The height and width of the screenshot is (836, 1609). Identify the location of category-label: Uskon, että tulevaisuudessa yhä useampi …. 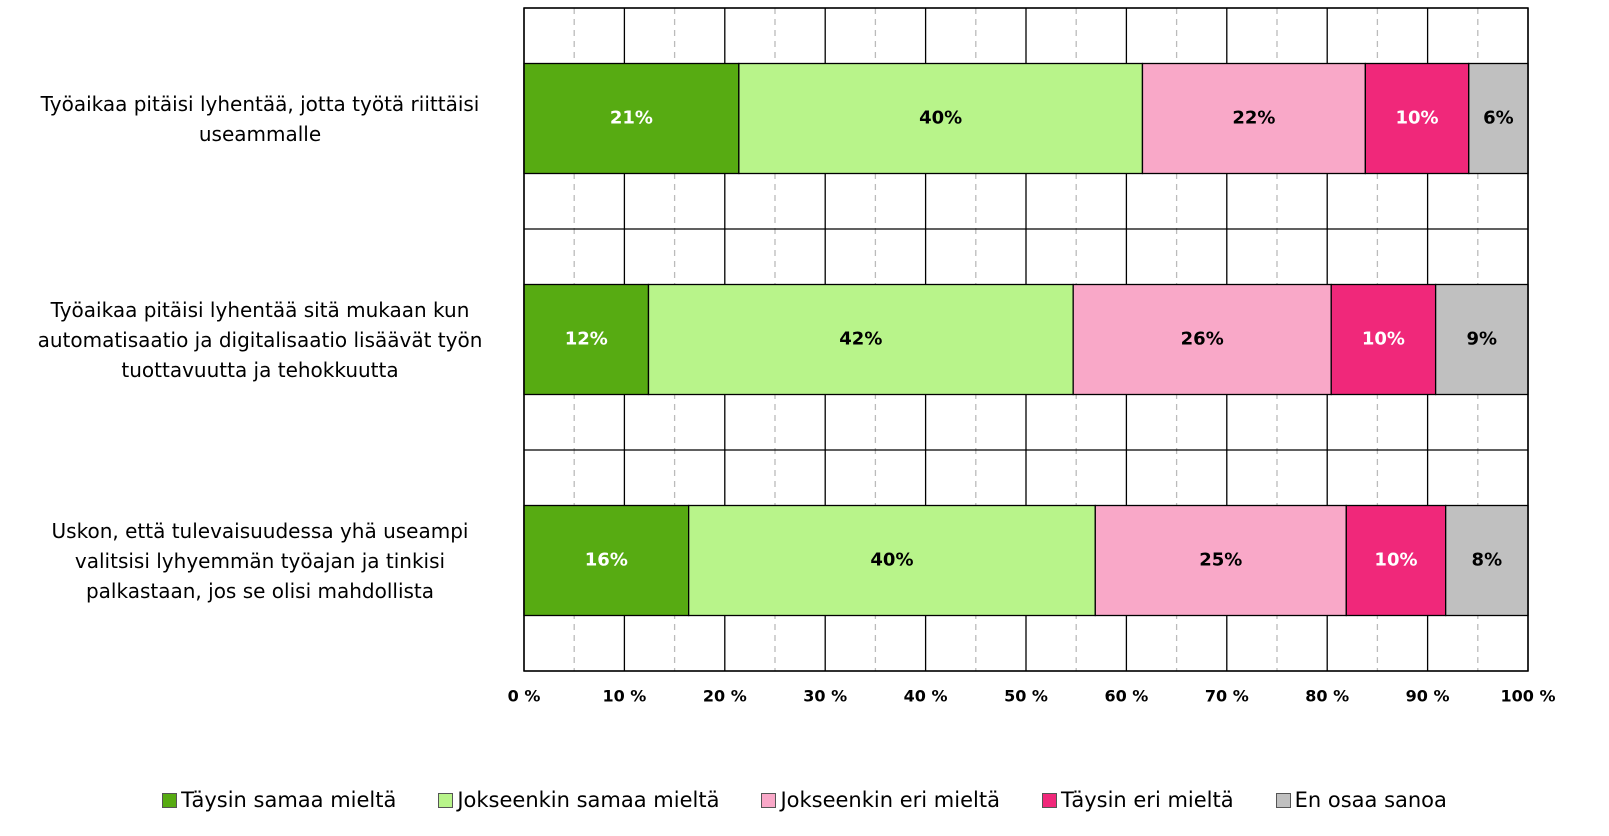
(260, 560).